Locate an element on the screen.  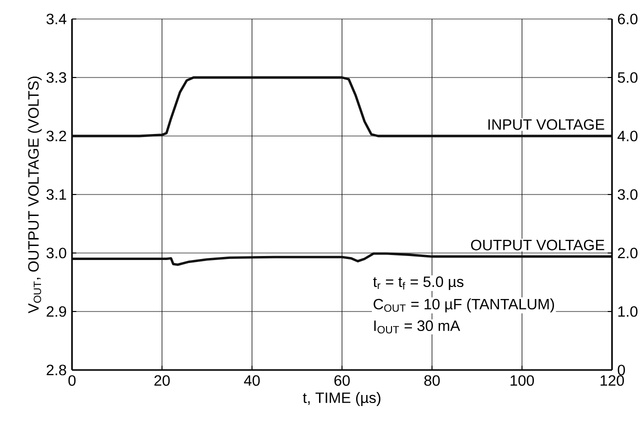
series-label: INPUT VOLTAGE is located at coordinates (546, 124).